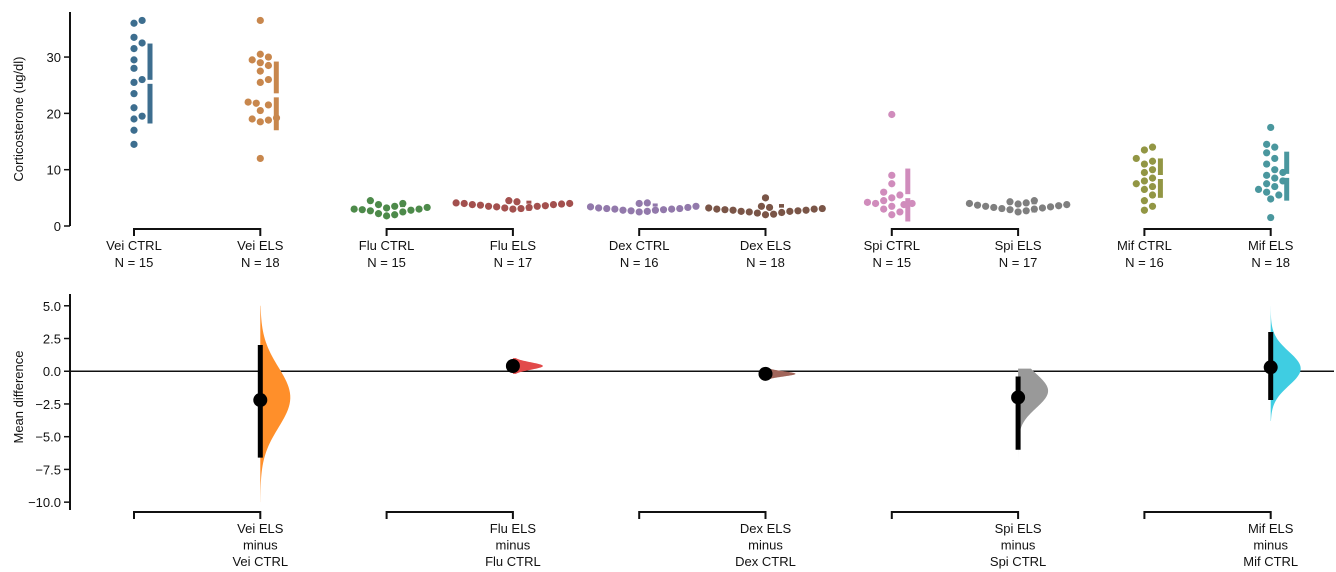  Describe the element at coordinates (54, 170) in the screenshot. I see `top-y-tick-label: 10` at that location.